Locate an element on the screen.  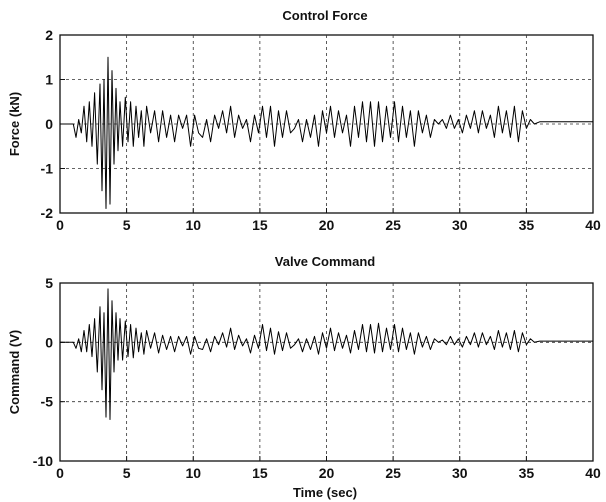
chart-title: Control Force is located at coordinates (324, 15).